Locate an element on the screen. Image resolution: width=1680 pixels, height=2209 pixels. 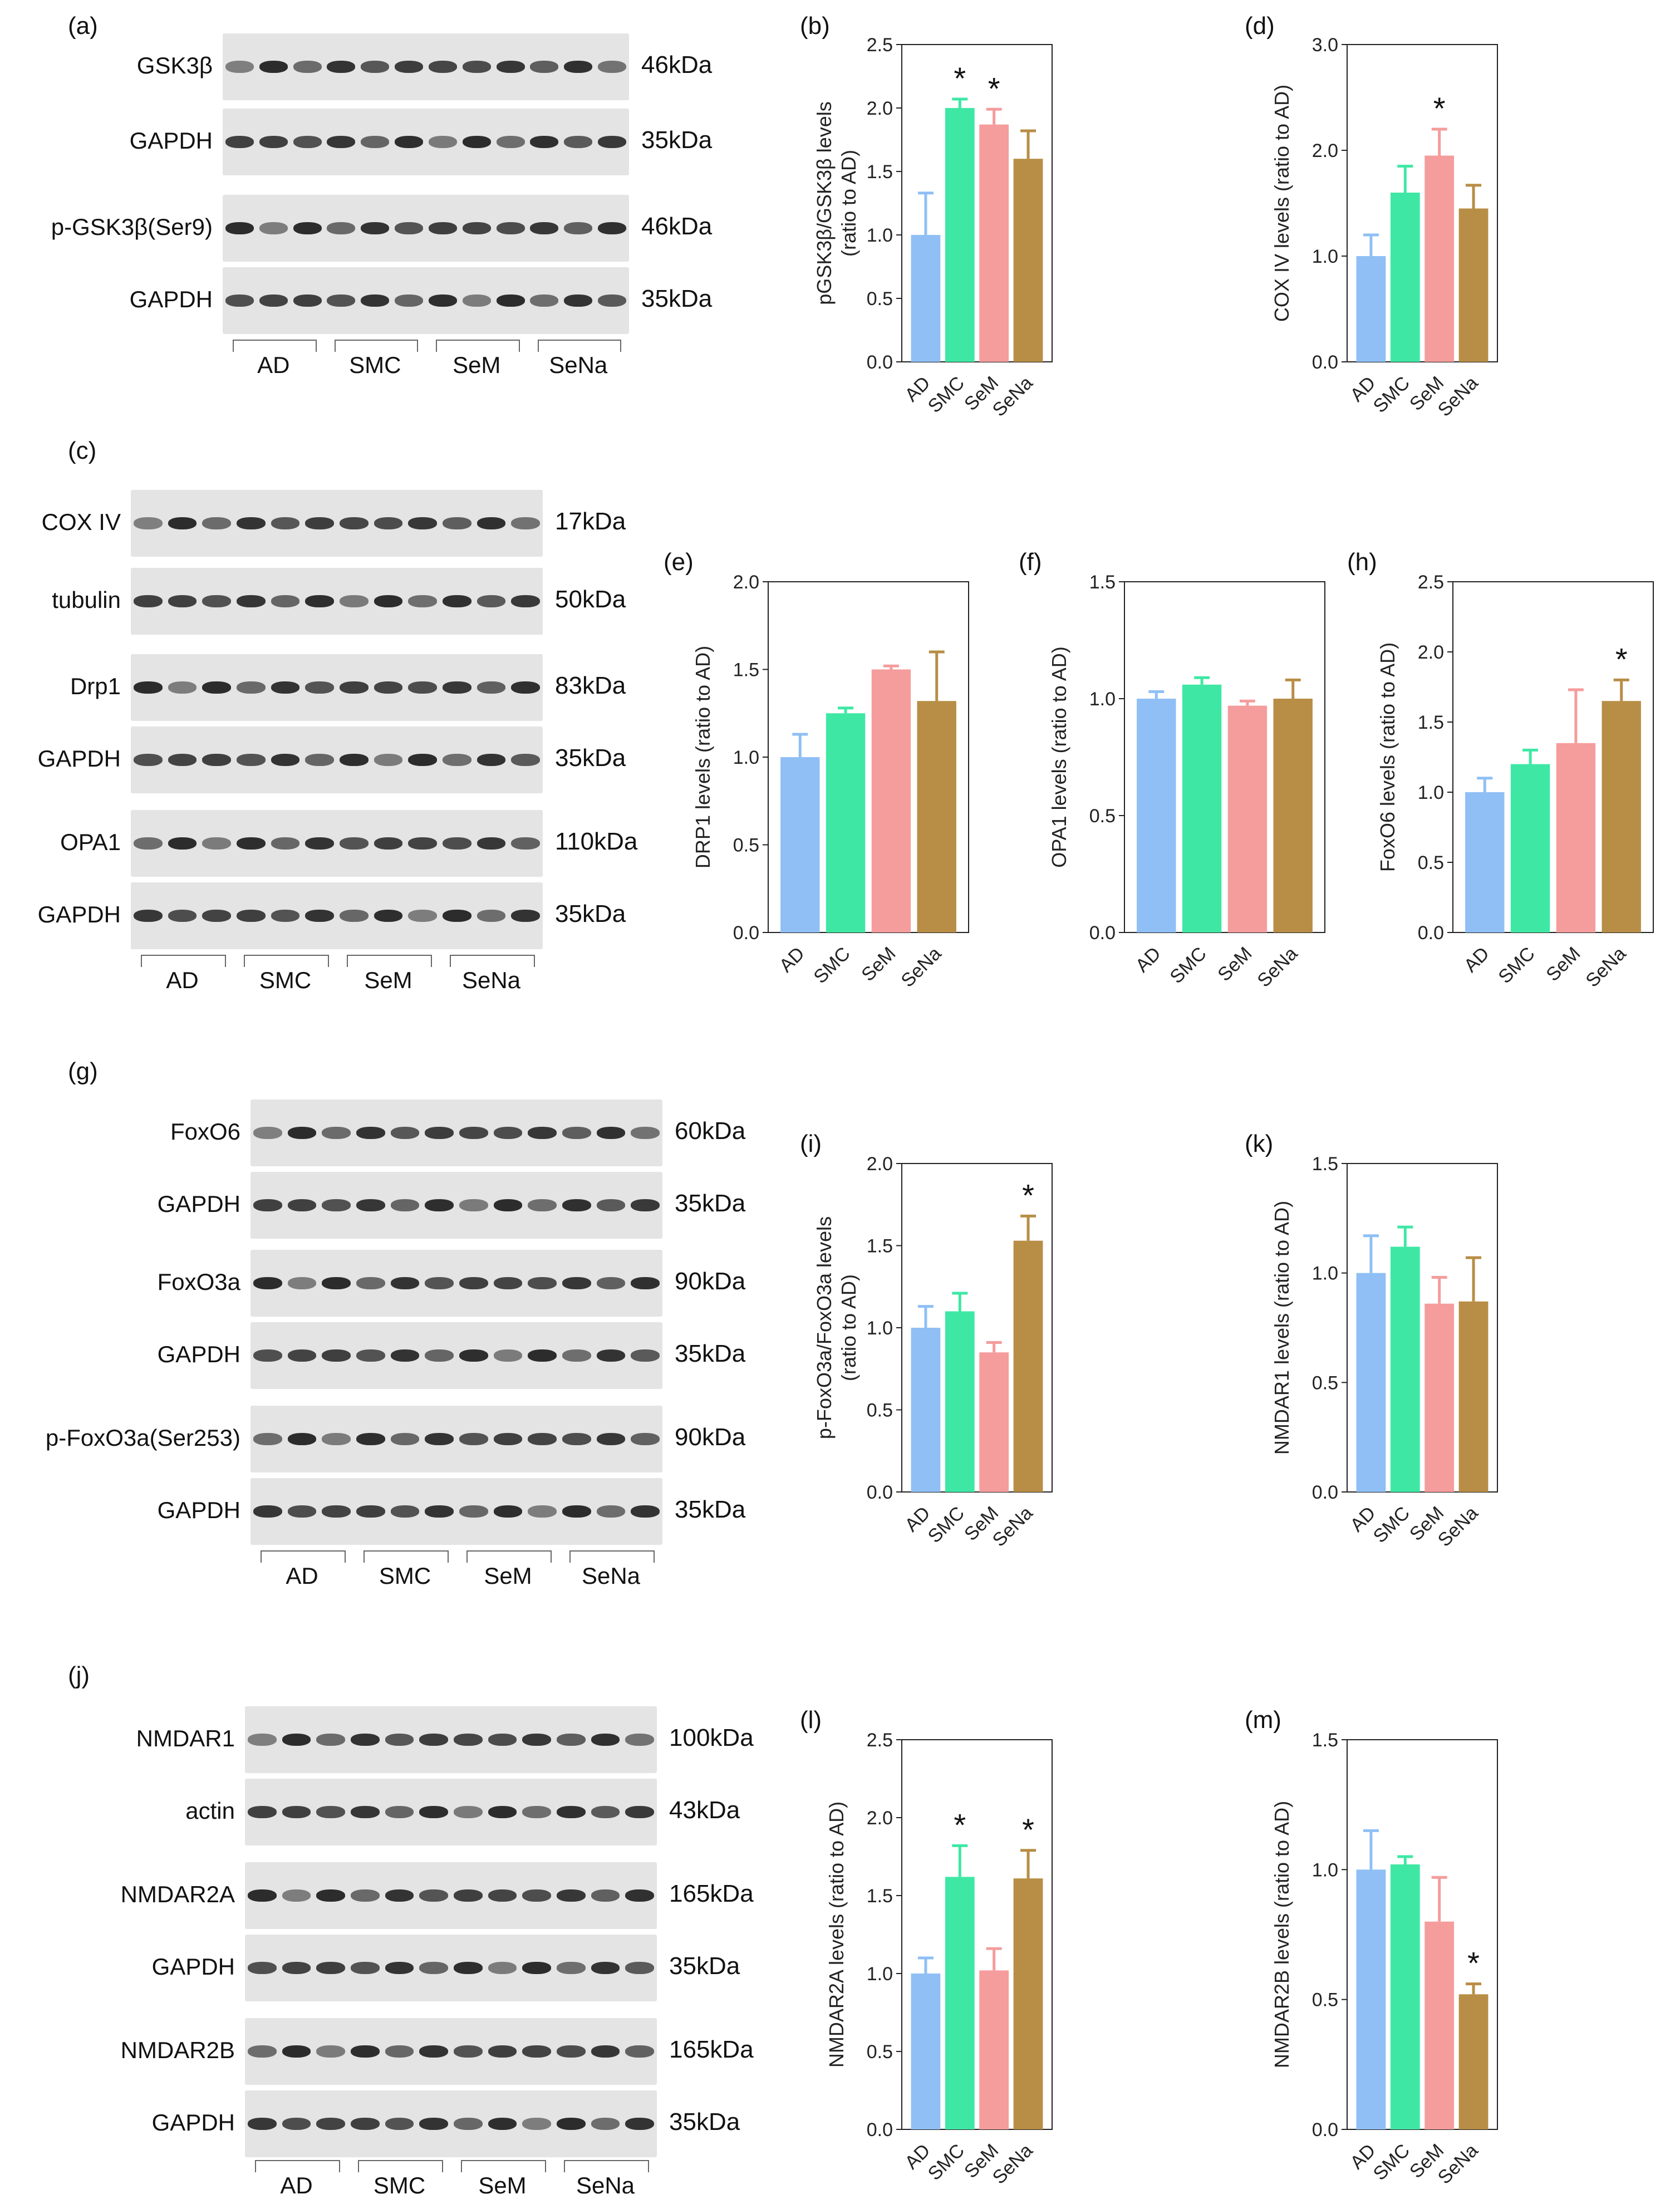
plot-frame is located at coordinates (1224, 757).